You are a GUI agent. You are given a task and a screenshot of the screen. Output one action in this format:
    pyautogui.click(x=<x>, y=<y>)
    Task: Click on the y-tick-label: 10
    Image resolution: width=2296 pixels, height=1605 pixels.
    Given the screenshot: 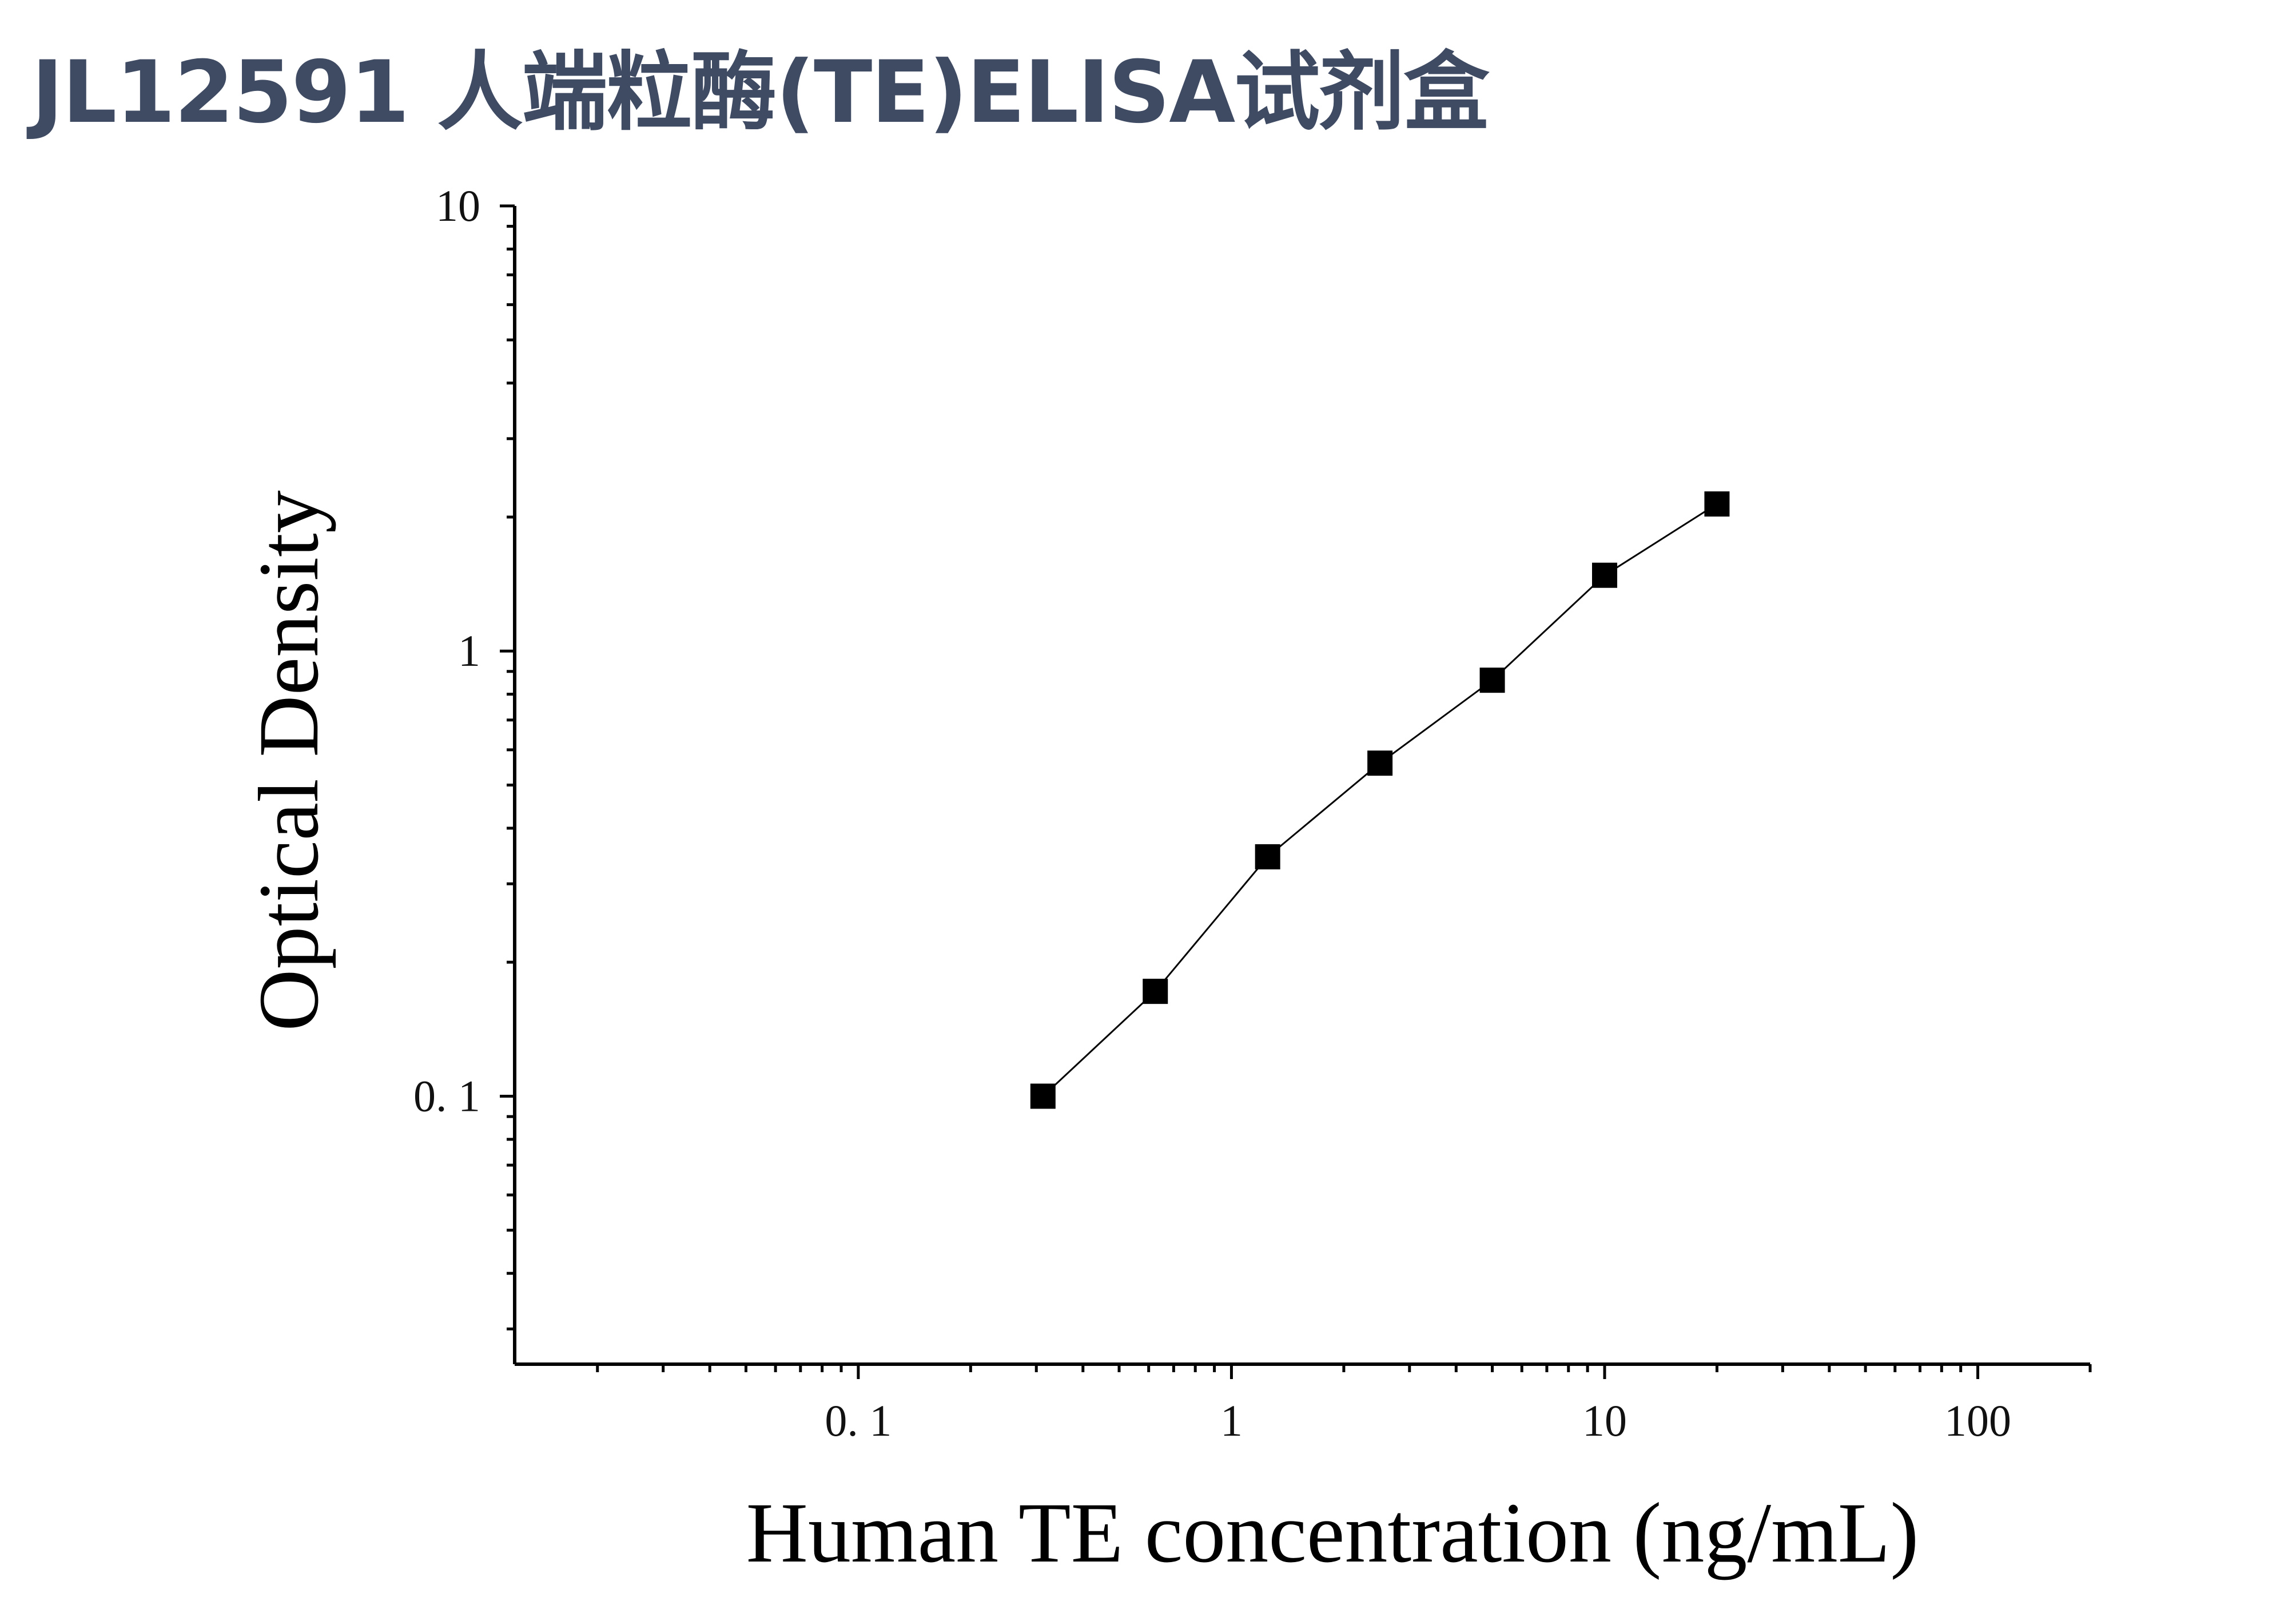 What is the action you would take?
    pyautogui.click(x=458, y=206)
    